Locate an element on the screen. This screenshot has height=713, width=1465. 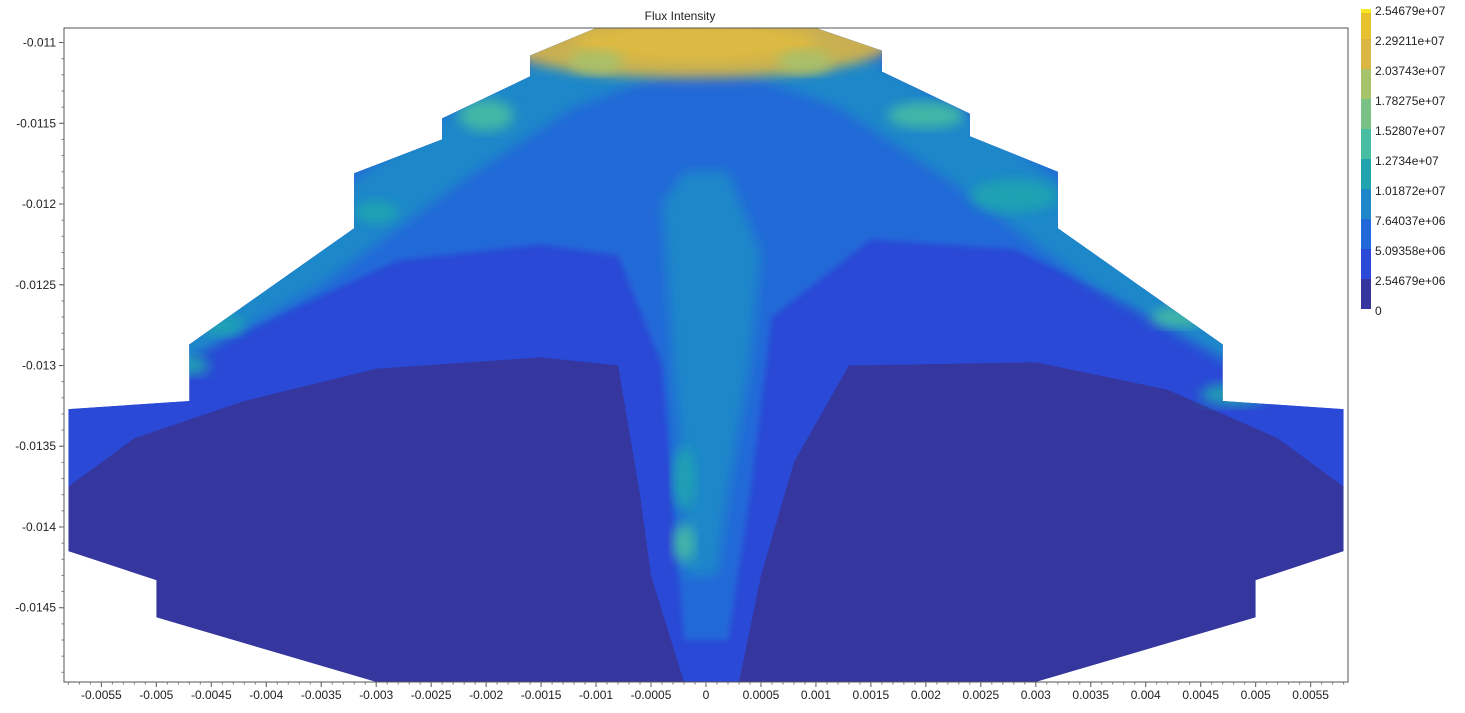
x-tick-label: -0.0045 is located at coordinates (211, 695).